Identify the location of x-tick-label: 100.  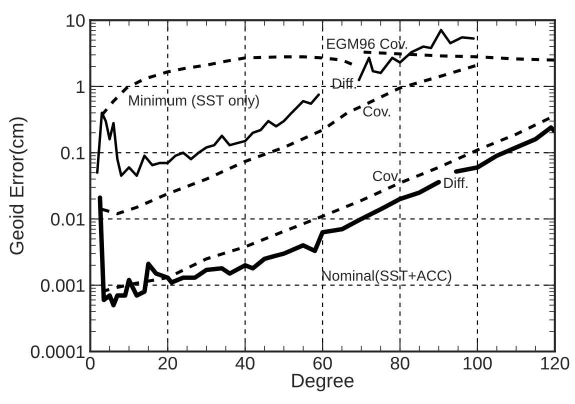
(478, 363).